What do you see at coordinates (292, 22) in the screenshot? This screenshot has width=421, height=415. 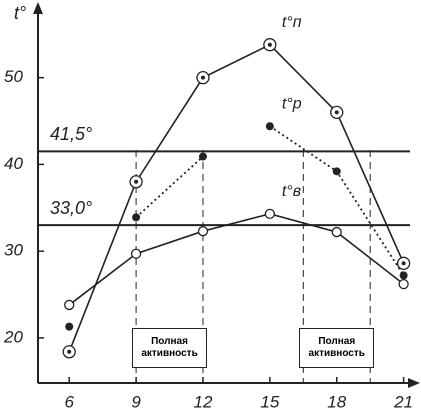 I see `legend-label: t°п` at bounding box center [292, 22].